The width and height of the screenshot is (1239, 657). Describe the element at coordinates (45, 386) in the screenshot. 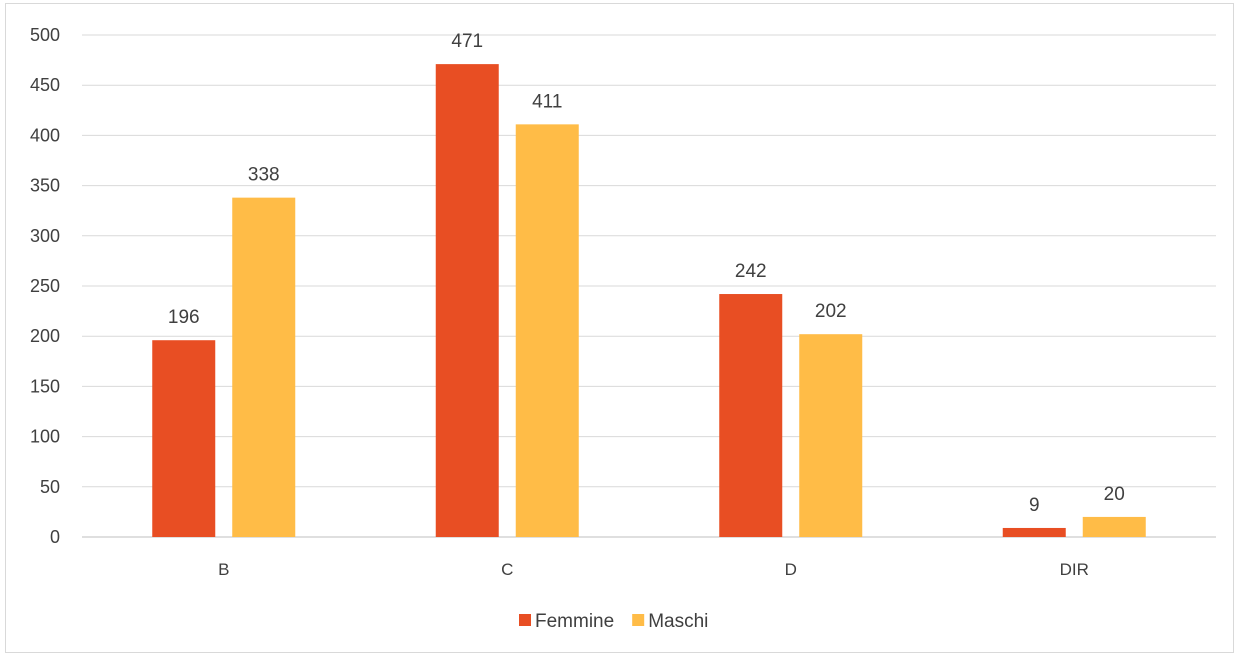

I see `y-tick-label: 150` at that location.